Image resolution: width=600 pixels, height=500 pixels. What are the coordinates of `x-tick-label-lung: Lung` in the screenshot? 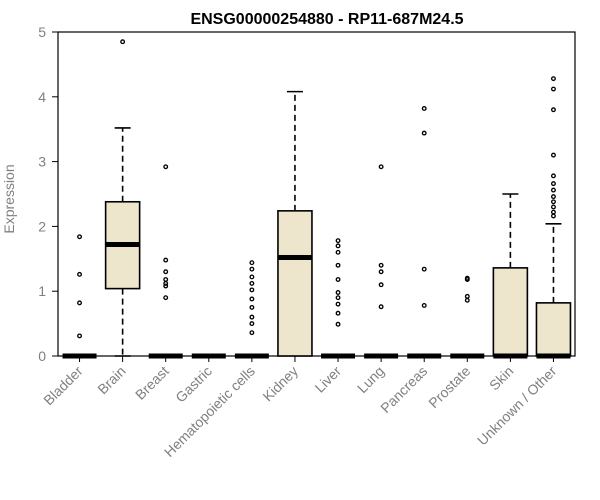 It's located at (370, 379).